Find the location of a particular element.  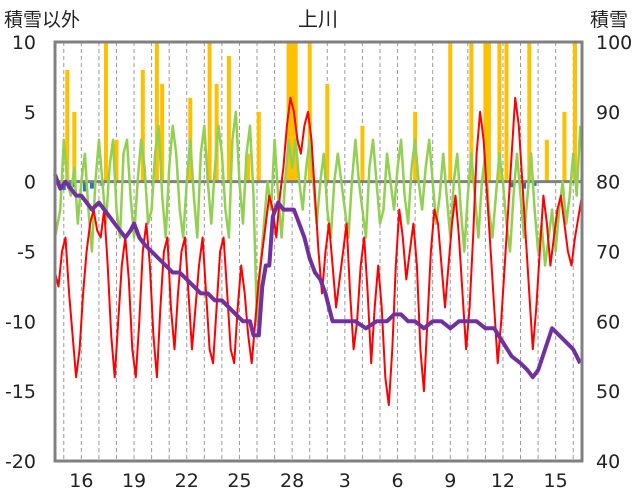

x-tick: 19 is located at coordinates (134, 481).